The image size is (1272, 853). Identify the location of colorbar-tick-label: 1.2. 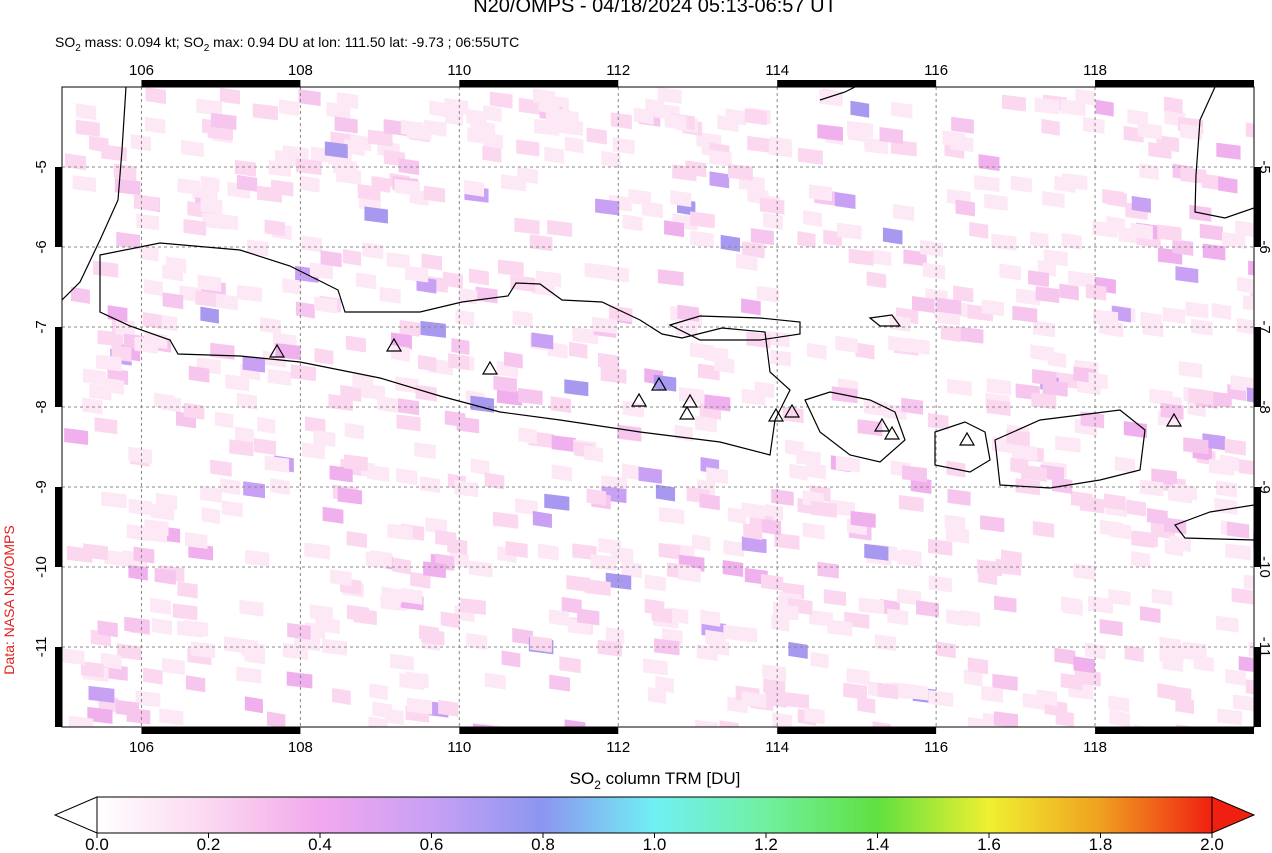
(766, 844).